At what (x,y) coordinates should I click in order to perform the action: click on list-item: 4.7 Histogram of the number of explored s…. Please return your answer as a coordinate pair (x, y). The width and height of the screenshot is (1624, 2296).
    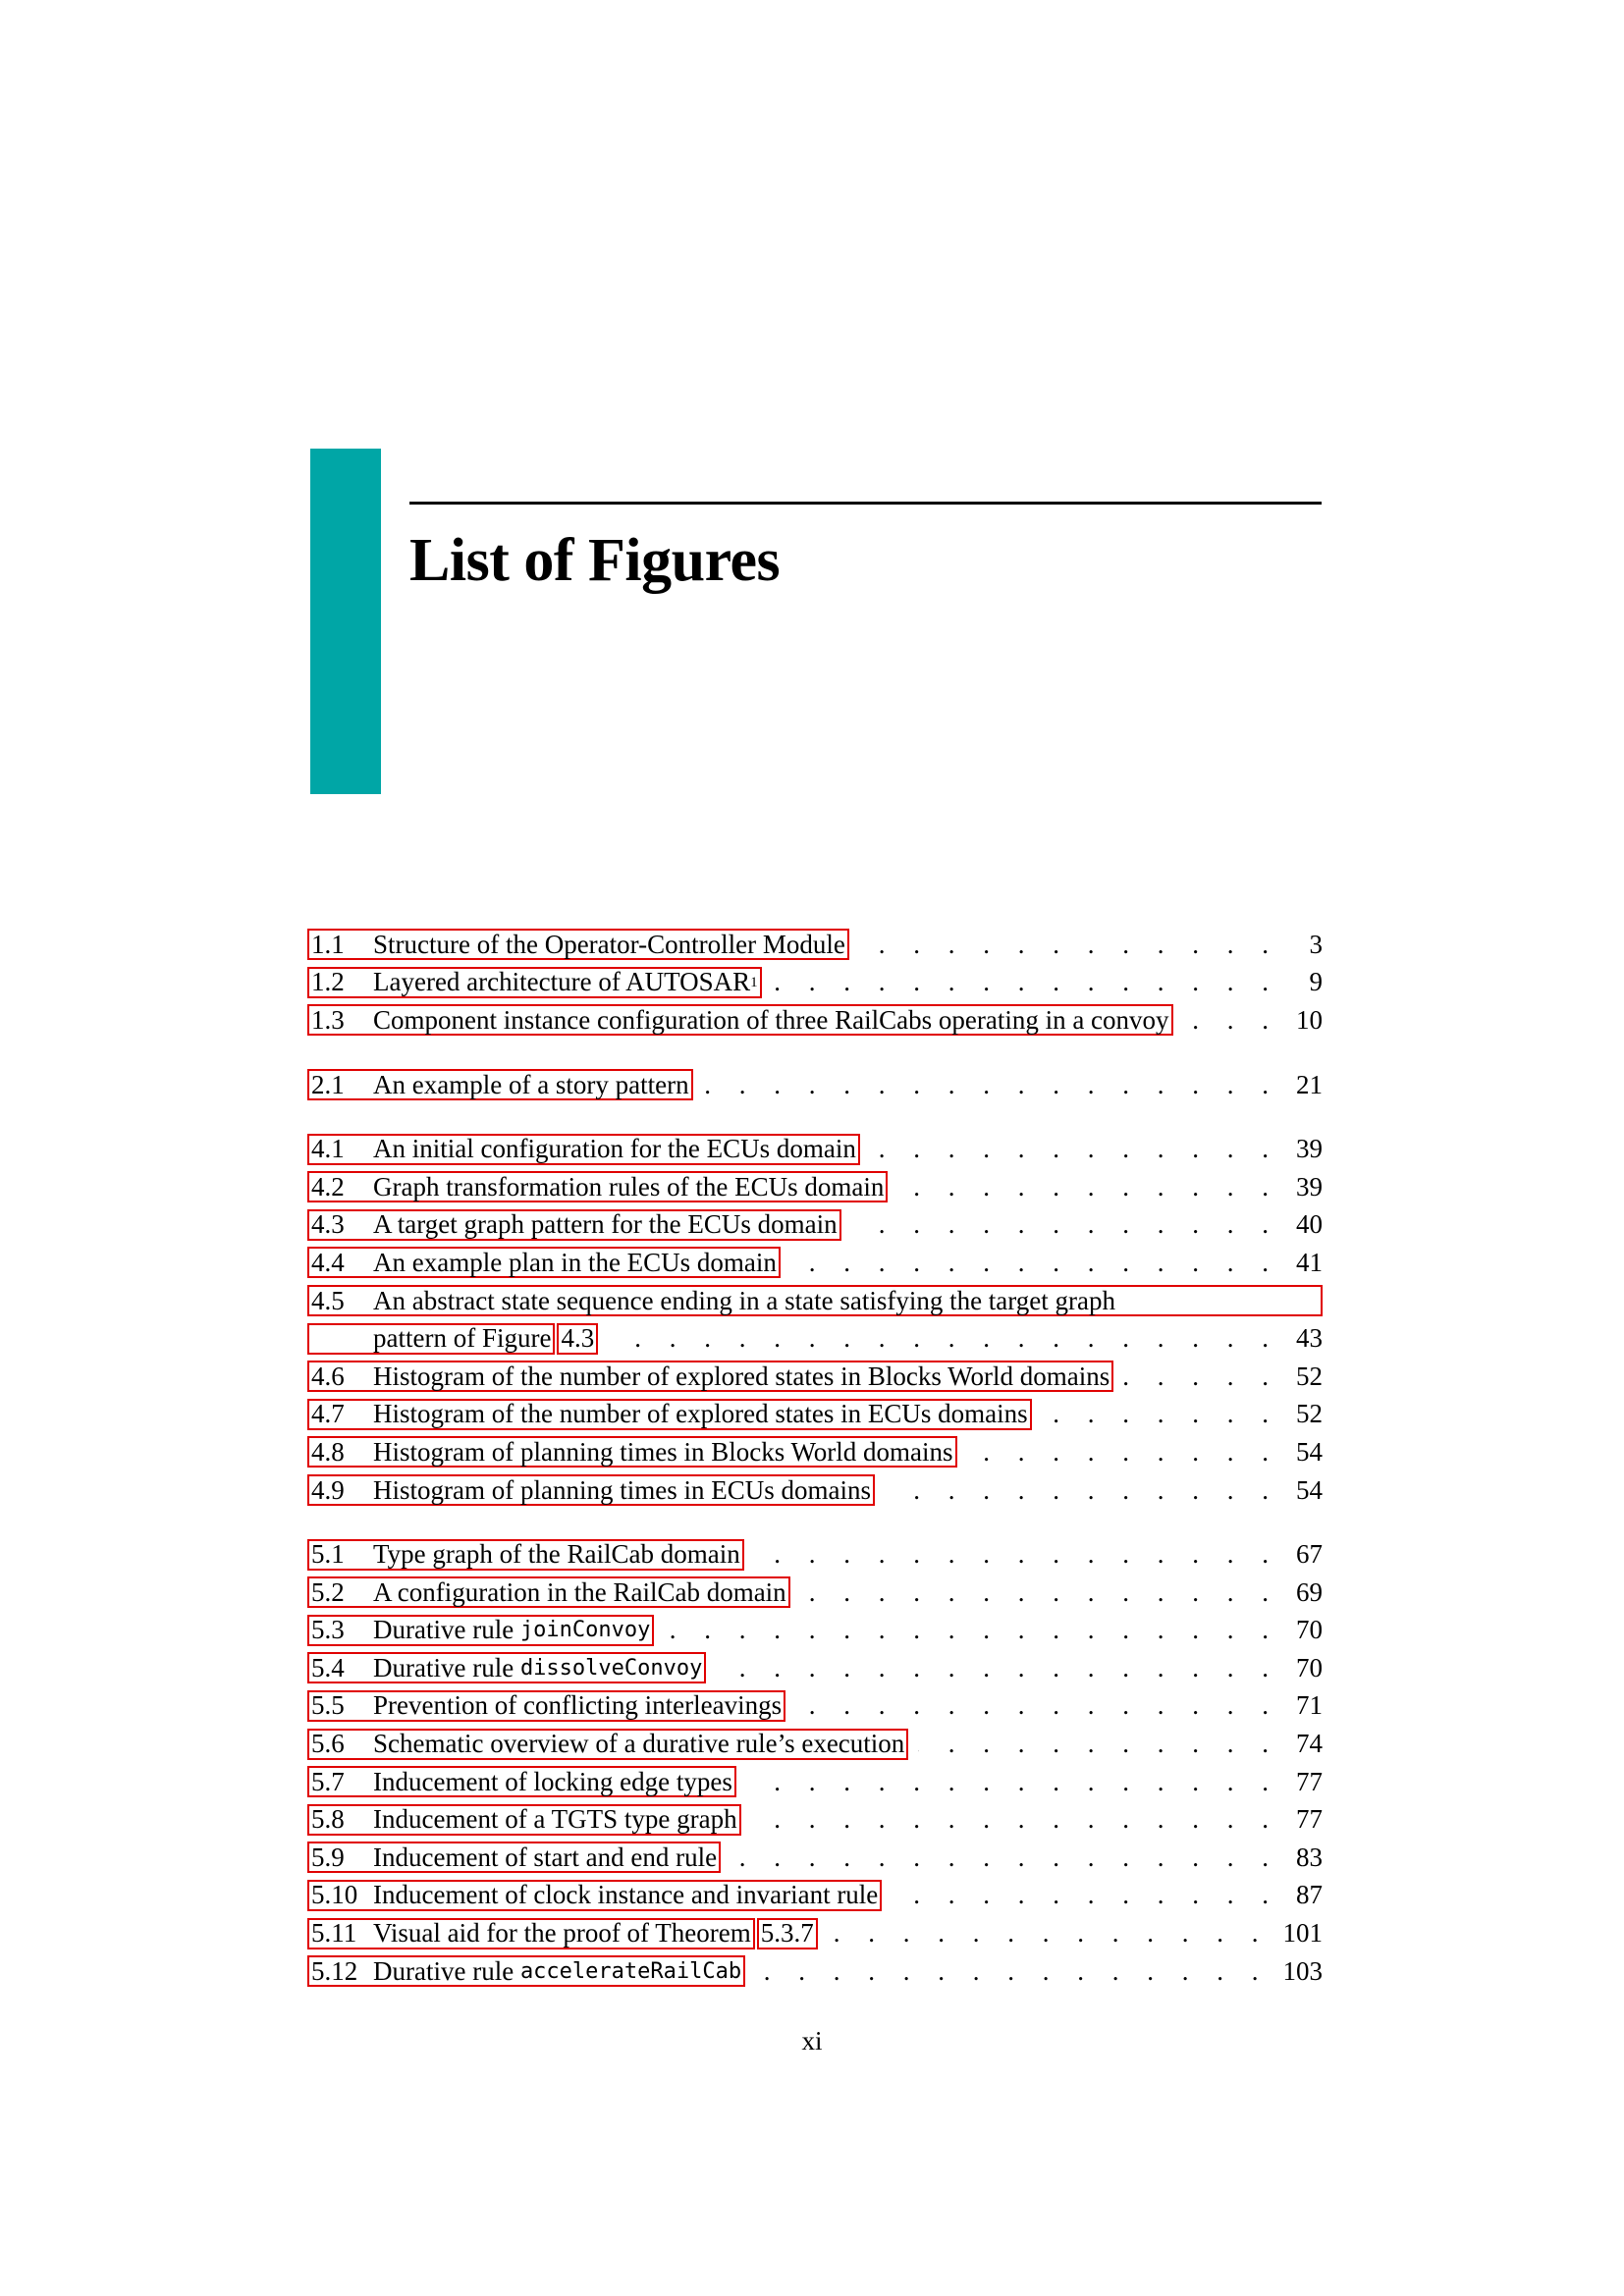
    Looking at the image, I should click on (815, 1415).